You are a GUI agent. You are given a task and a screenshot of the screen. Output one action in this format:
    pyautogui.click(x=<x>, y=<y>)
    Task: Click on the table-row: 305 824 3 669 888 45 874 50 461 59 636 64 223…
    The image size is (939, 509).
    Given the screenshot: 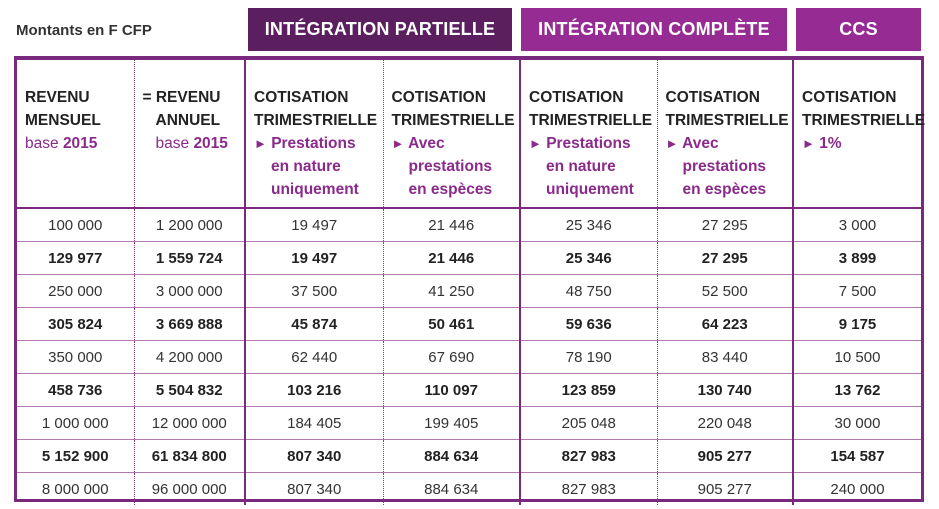 What is the action you would take?
    pyautogui.click(x=469, y=324)
    